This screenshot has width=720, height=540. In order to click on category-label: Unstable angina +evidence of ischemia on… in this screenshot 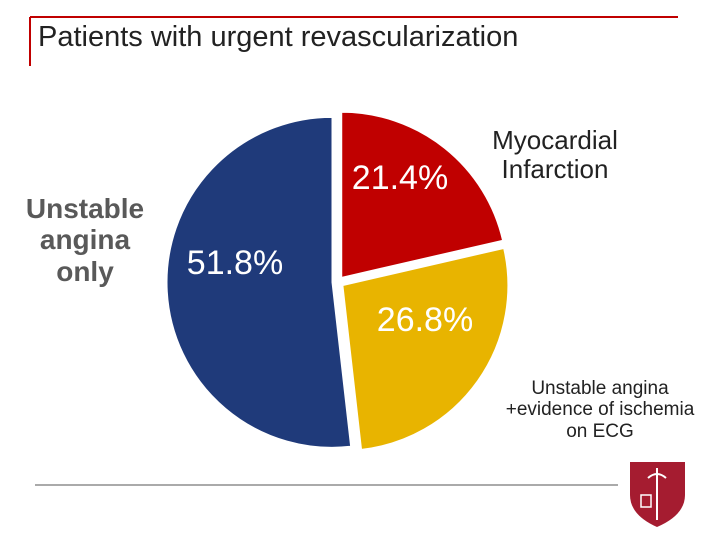, I will do `click(600, 410)`.